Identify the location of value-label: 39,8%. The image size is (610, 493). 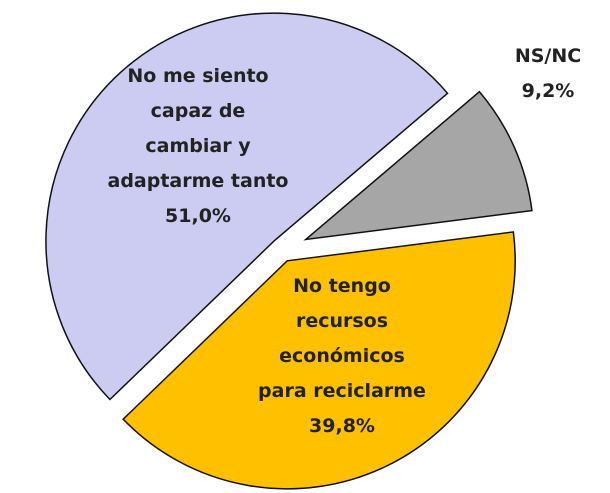
(342, 426).